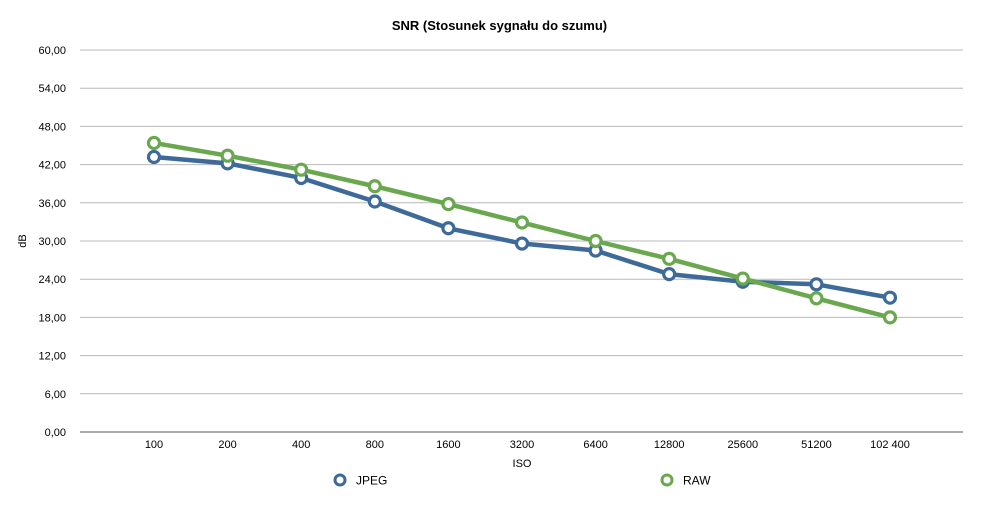 This screenshot has width=999, height=508. Describe the element at coordinates (669, 445) in the screenshot. I see `x-tick-label: 12800` at that location.